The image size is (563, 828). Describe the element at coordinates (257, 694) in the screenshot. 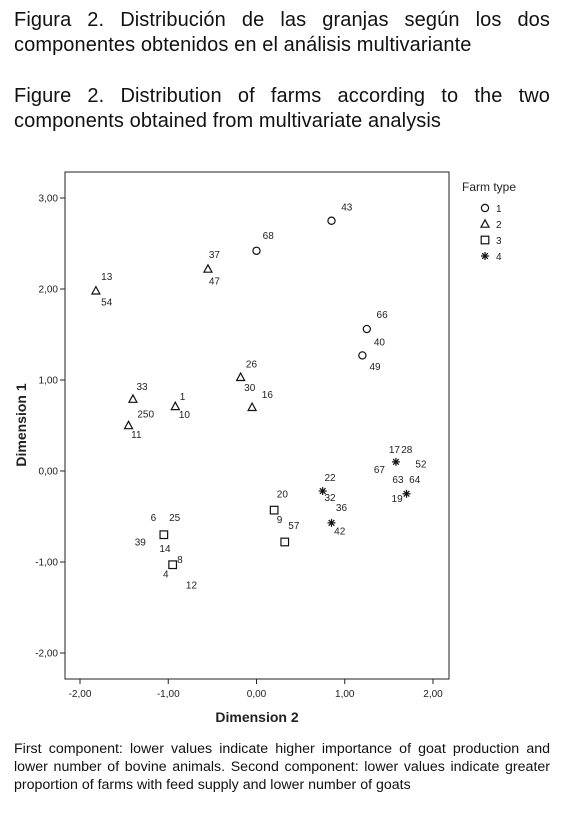

I see `x-tick-label: 0,00` at that location.